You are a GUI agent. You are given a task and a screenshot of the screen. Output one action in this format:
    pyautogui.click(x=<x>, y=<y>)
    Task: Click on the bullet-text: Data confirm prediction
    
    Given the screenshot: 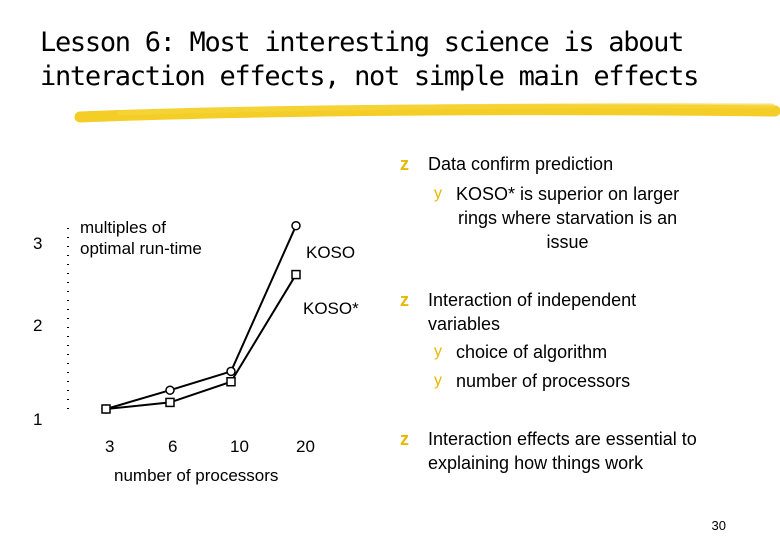 What is the action you would take?
    pyautogui.click(x=521, y=164)
    